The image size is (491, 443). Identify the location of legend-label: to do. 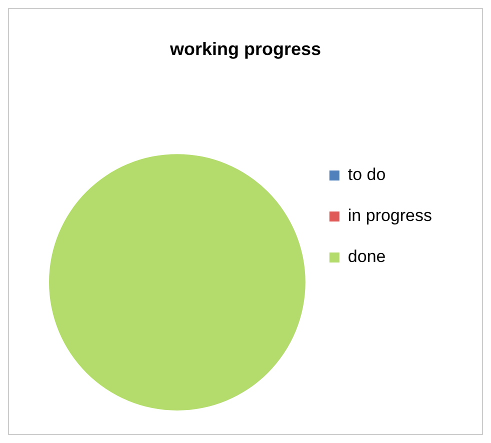
(367, 174).